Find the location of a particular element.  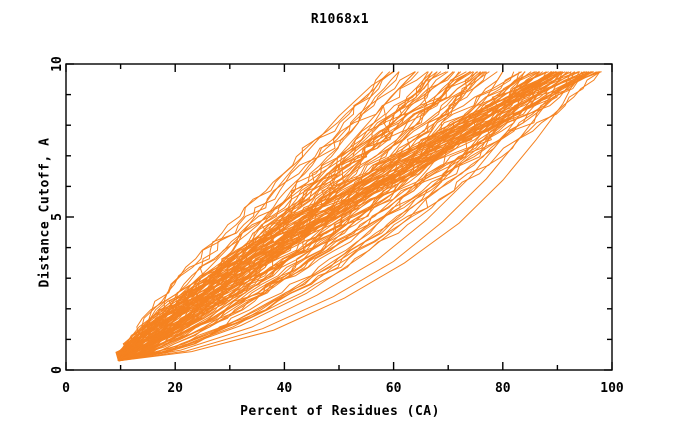

svg-text: 80 is located at coordinates (503, 388).